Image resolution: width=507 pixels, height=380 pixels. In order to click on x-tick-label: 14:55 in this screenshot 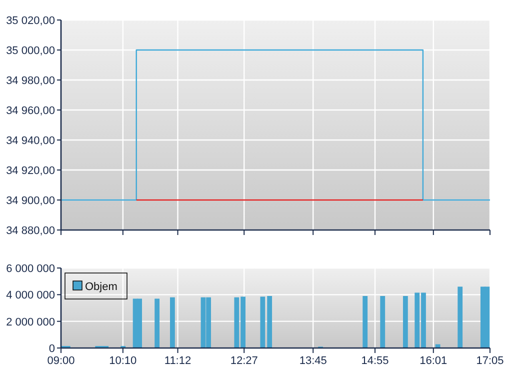, I will do `click(375, 361)`.